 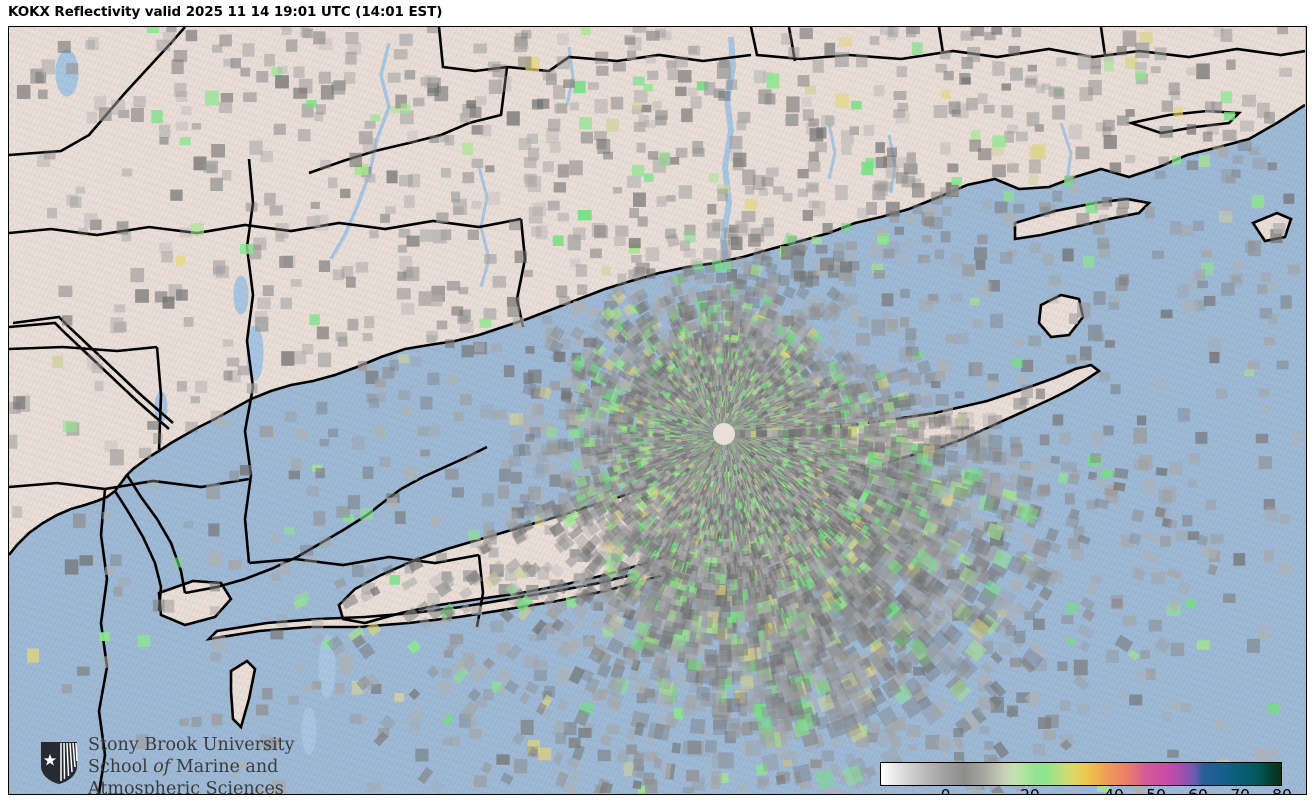 What do you see at coordinates (1086, 790) in the screenshot?
I see `colorbar-ticklabels: 0 20 40 50 60 70 80` at bounding box center [1086, 790].